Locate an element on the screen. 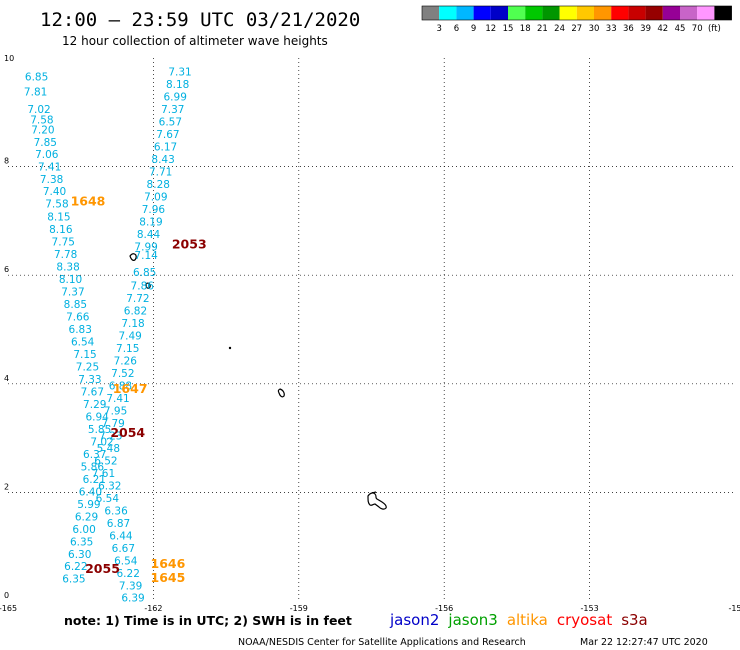 The image size is (740, 650). swh-value-label: 6.21 is located at coordinates (94, 480).